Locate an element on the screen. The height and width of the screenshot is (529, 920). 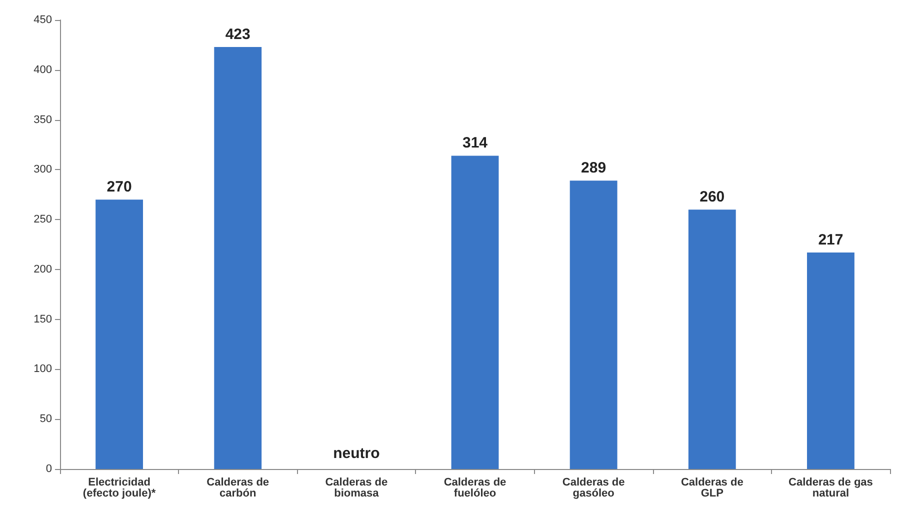
data-label: 289 is located at coordinates (593, 168).